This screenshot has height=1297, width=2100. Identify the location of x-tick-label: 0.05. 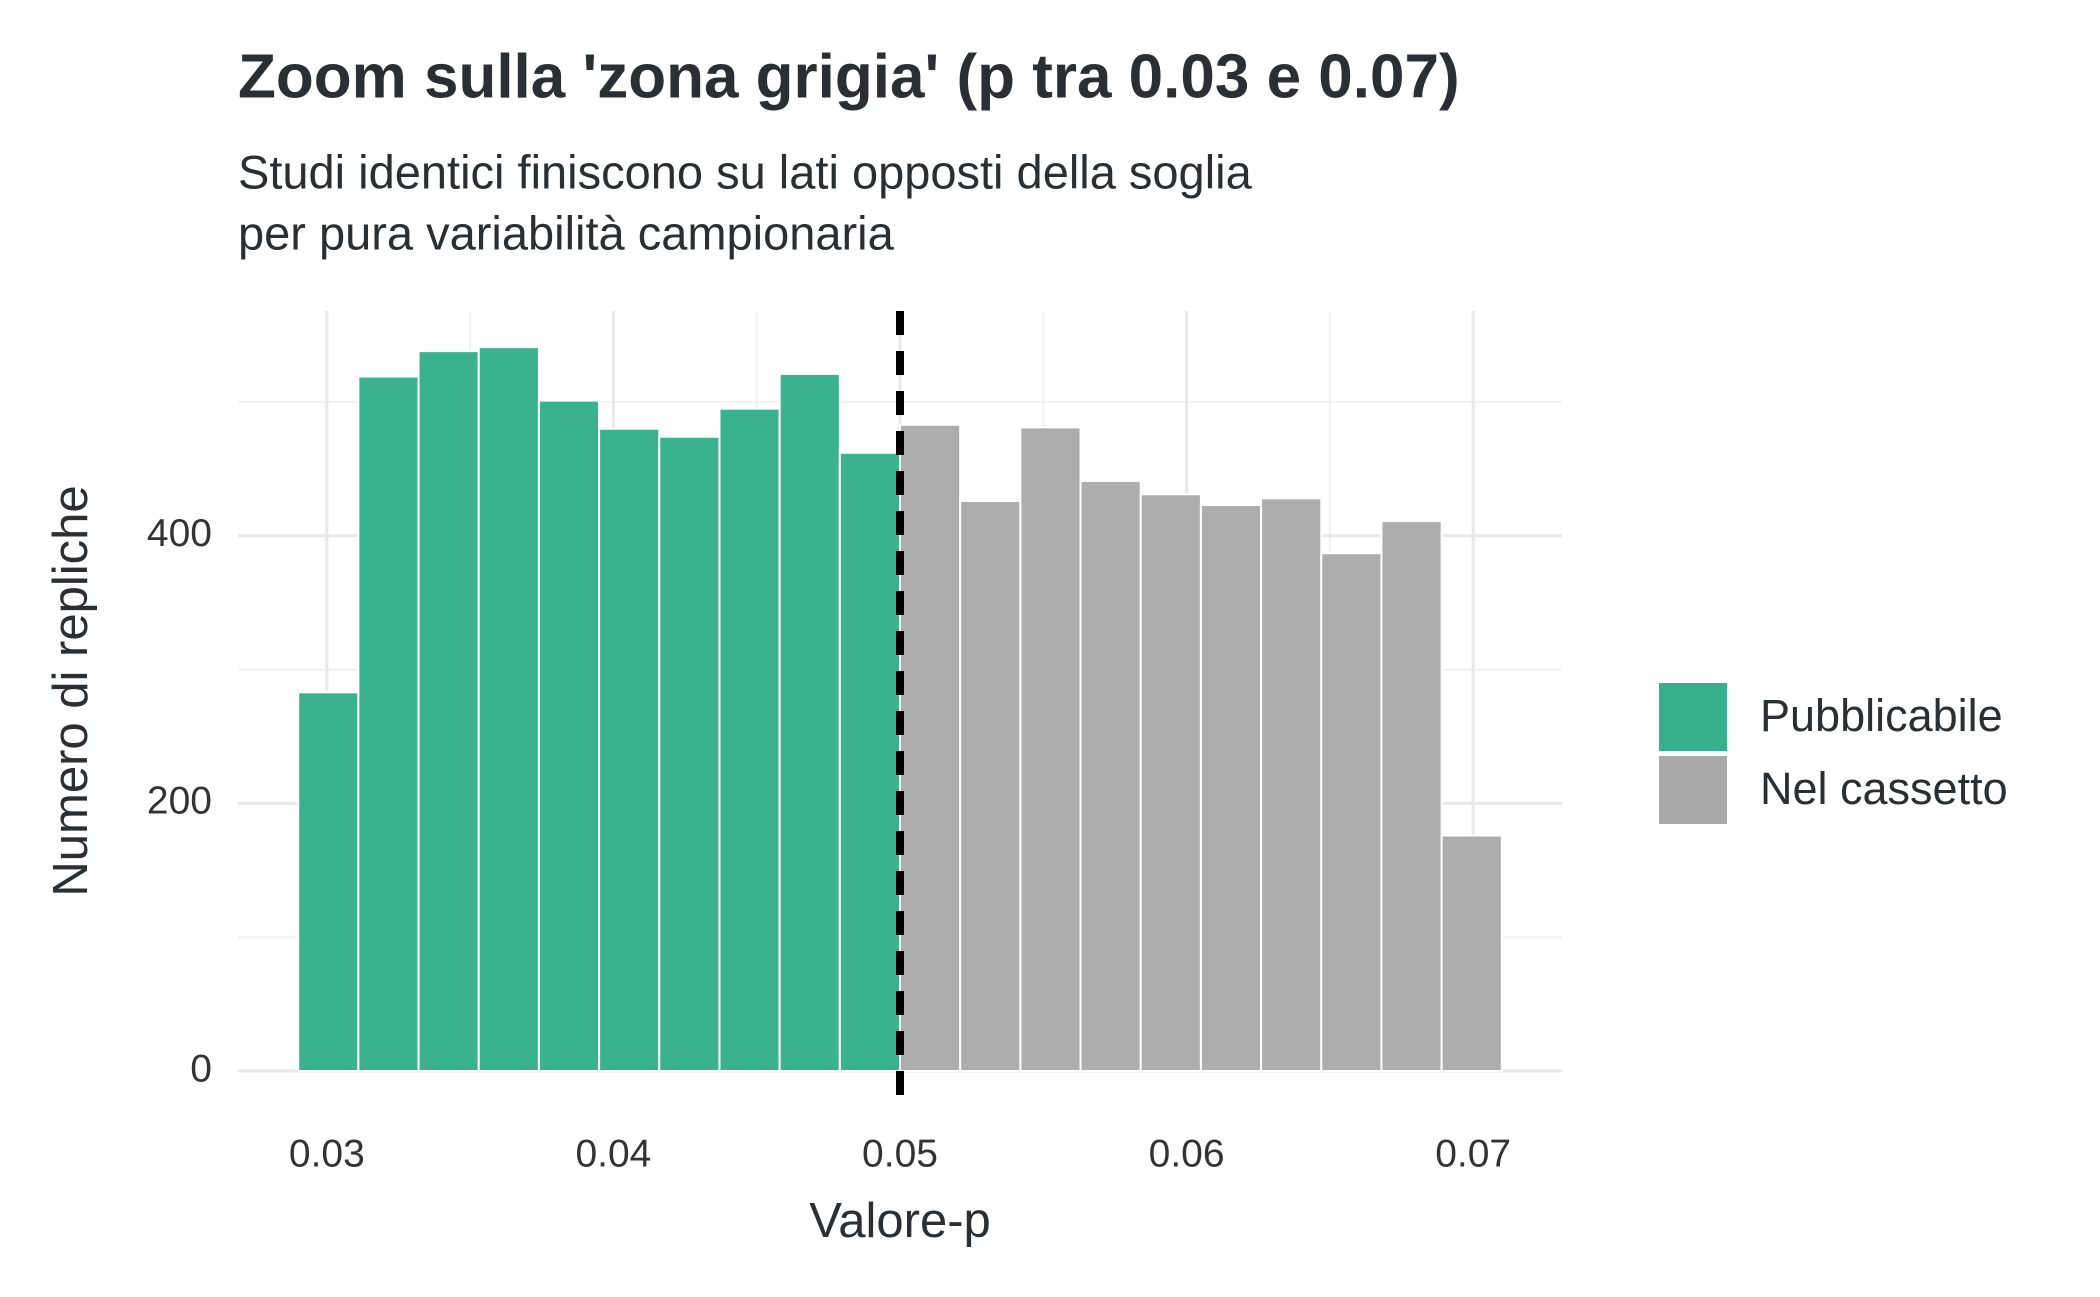
(900, 1153).